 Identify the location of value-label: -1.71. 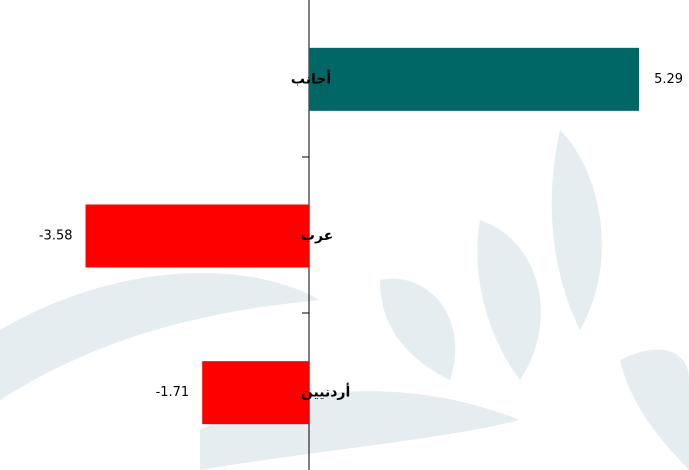
(173, 392).